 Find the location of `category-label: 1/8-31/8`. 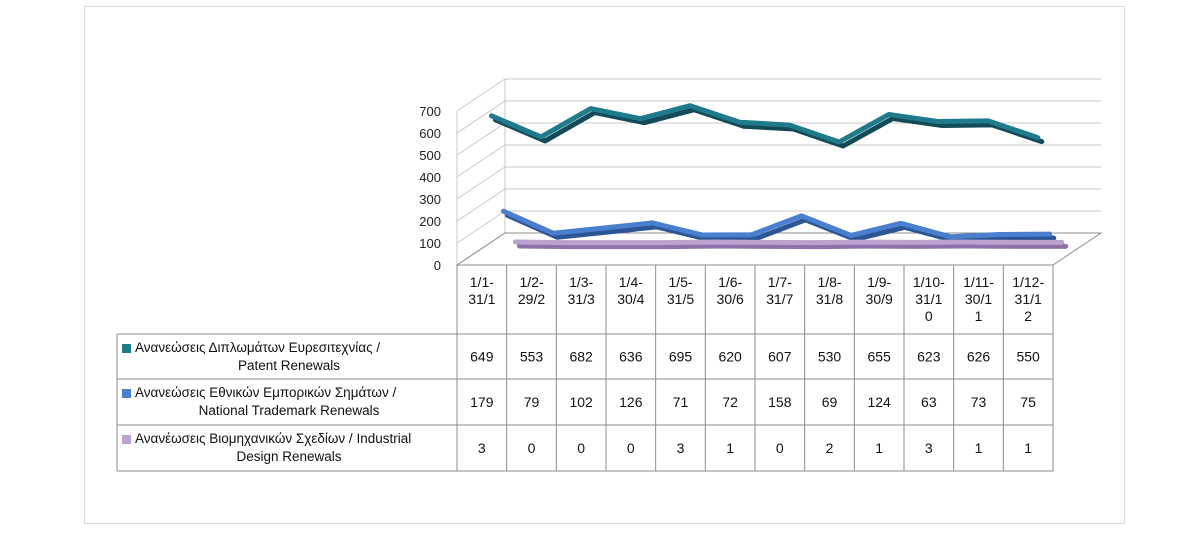

category-label: 1/8-31/8 is located at coordinates (829, 290).